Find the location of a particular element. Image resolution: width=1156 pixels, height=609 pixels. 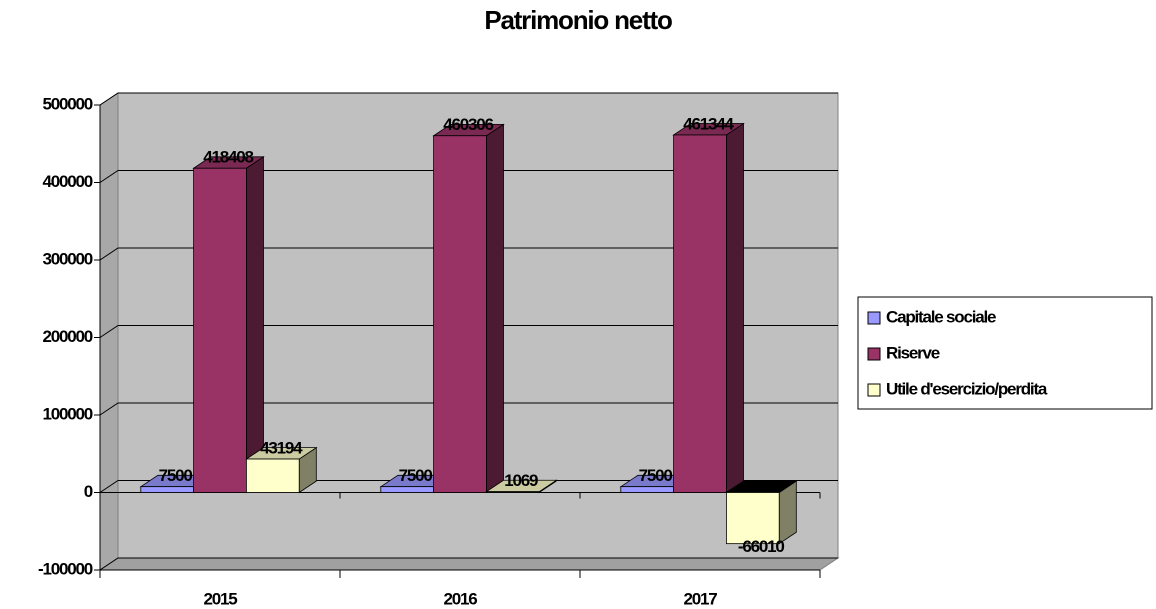

floor is located at coordinates (469, 564).